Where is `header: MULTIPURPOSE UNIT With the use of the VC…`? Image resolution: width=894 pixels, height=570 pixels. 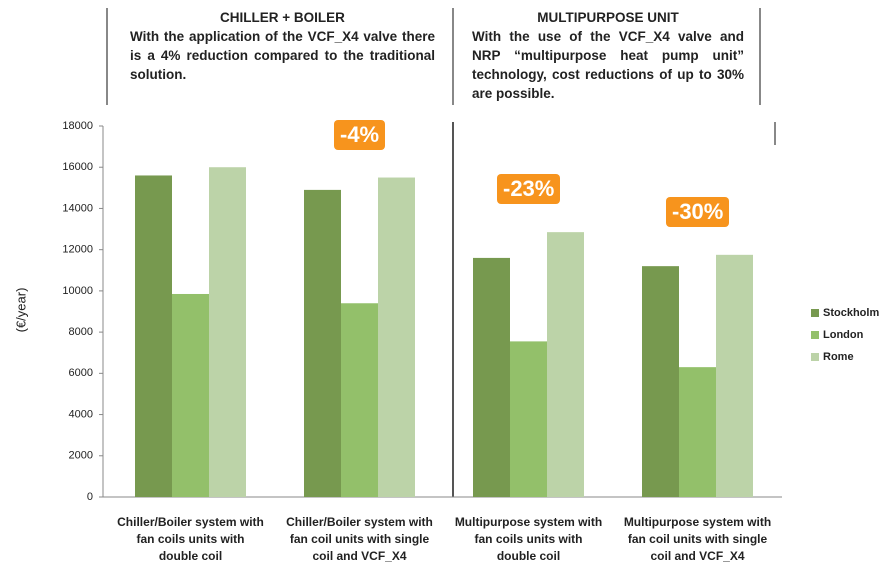
header: MULTIPURPOSE UNIT With the use of the VC… is located at coordinates (608, 55).